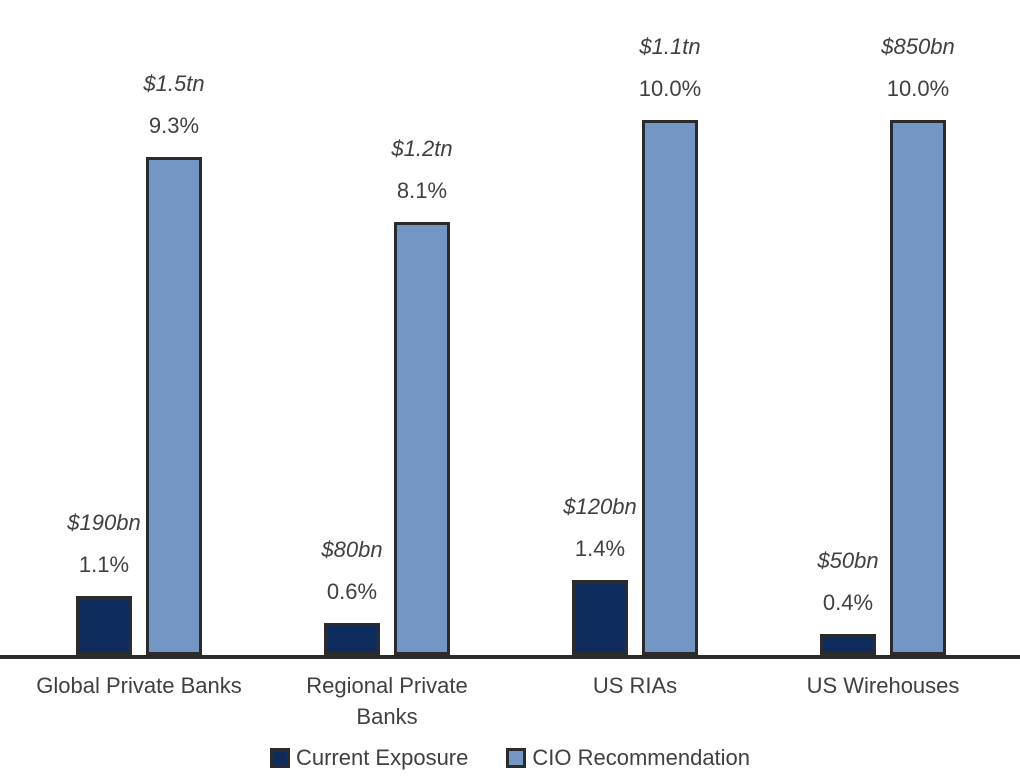  I want to click on legend-label: Current Exposure, so click(382, 757).